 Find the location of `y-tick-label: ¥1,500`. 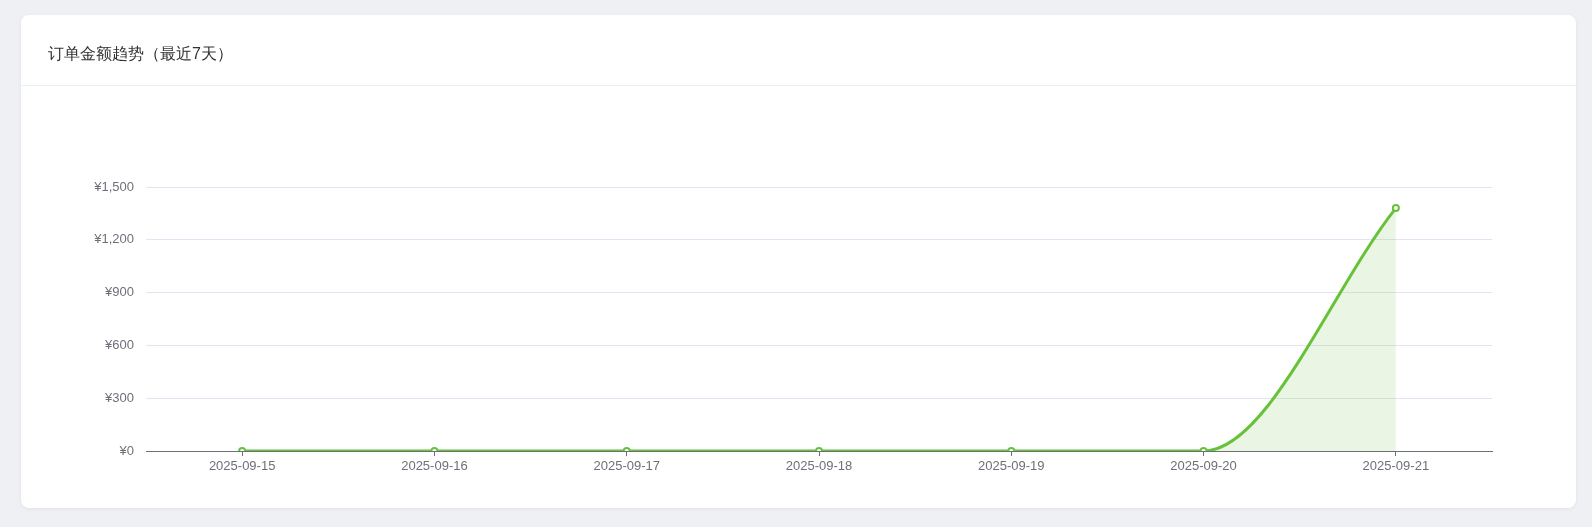

y-tick-label: ¥1,500 is located at coordinates (113, 186).